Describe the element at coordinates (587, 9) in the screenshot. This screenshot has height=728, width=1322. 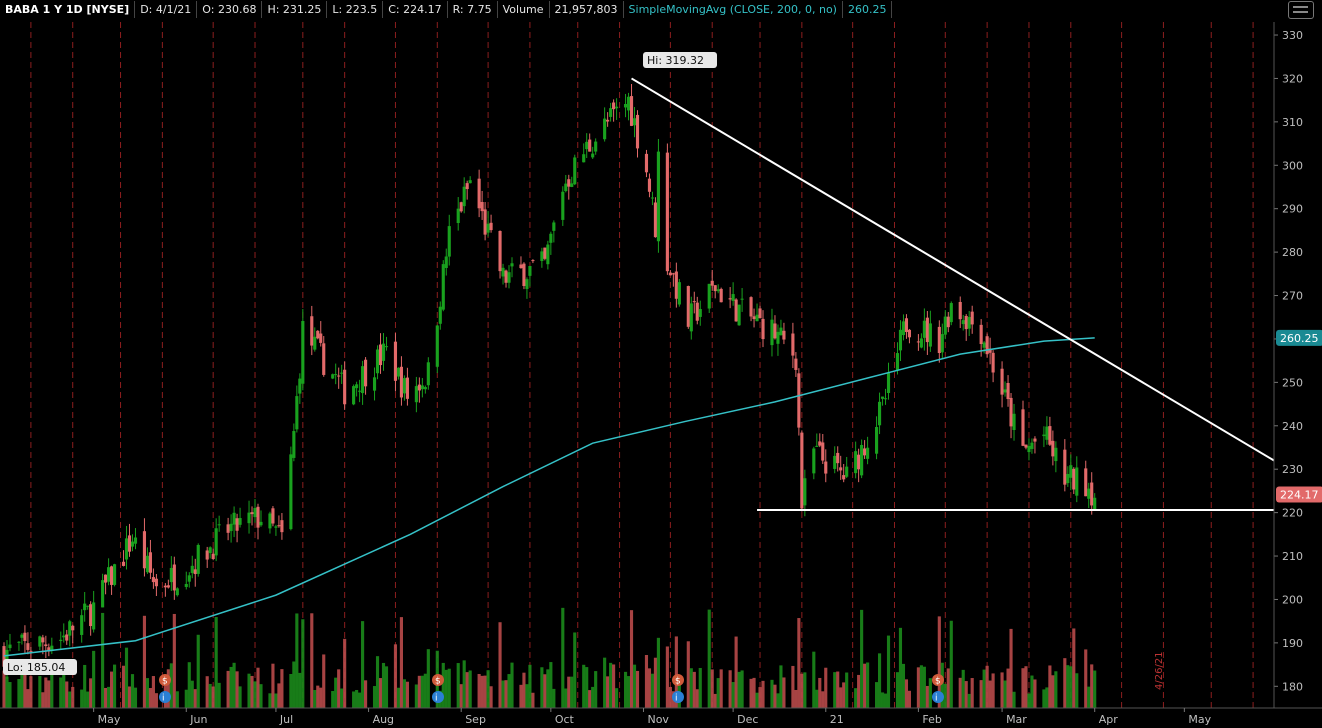
I see `volume-value: 21,957,803` at that location.